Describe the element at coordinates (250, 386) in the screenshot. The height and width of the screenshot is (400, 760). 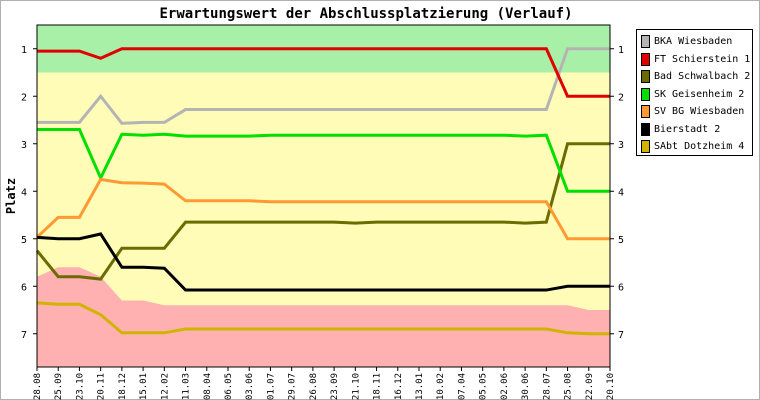
I see `x-tick-label: 03.06` at that location.